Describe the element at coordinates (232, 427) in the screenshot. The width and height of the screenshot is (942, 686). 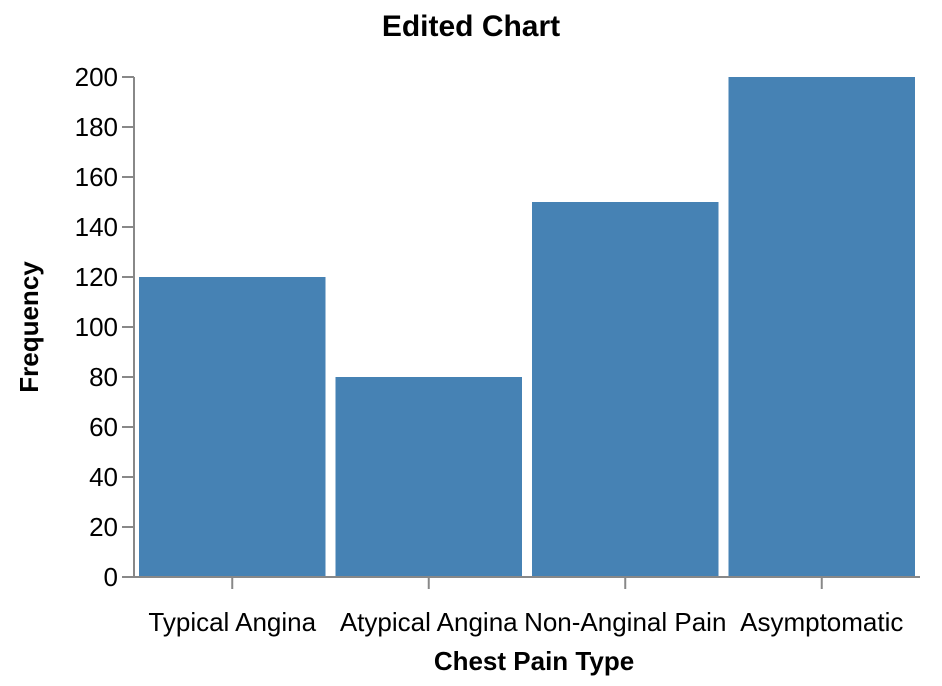
I see `bar-typical-angina` at that location.